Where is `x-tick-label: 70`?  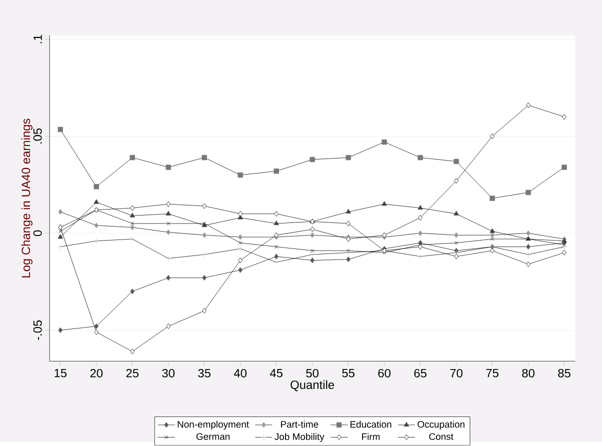
x-tick-label: 70 is located at coordinates (456, 373).